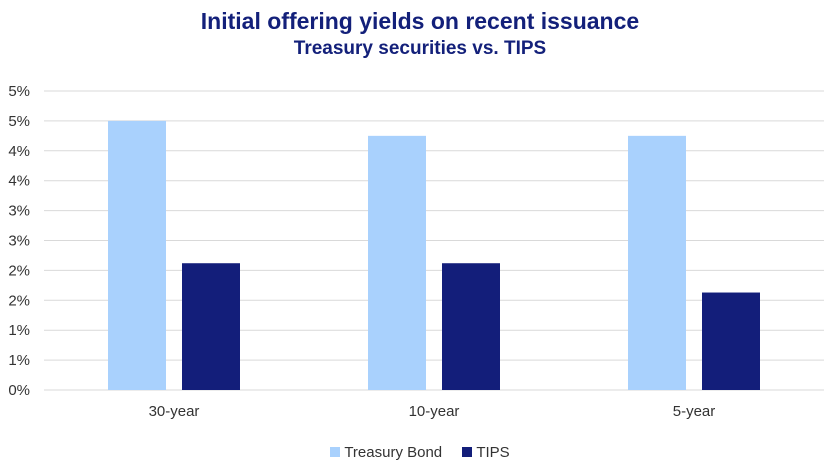  I want to click on x-tick-label: 5-year, so click(694, 411).